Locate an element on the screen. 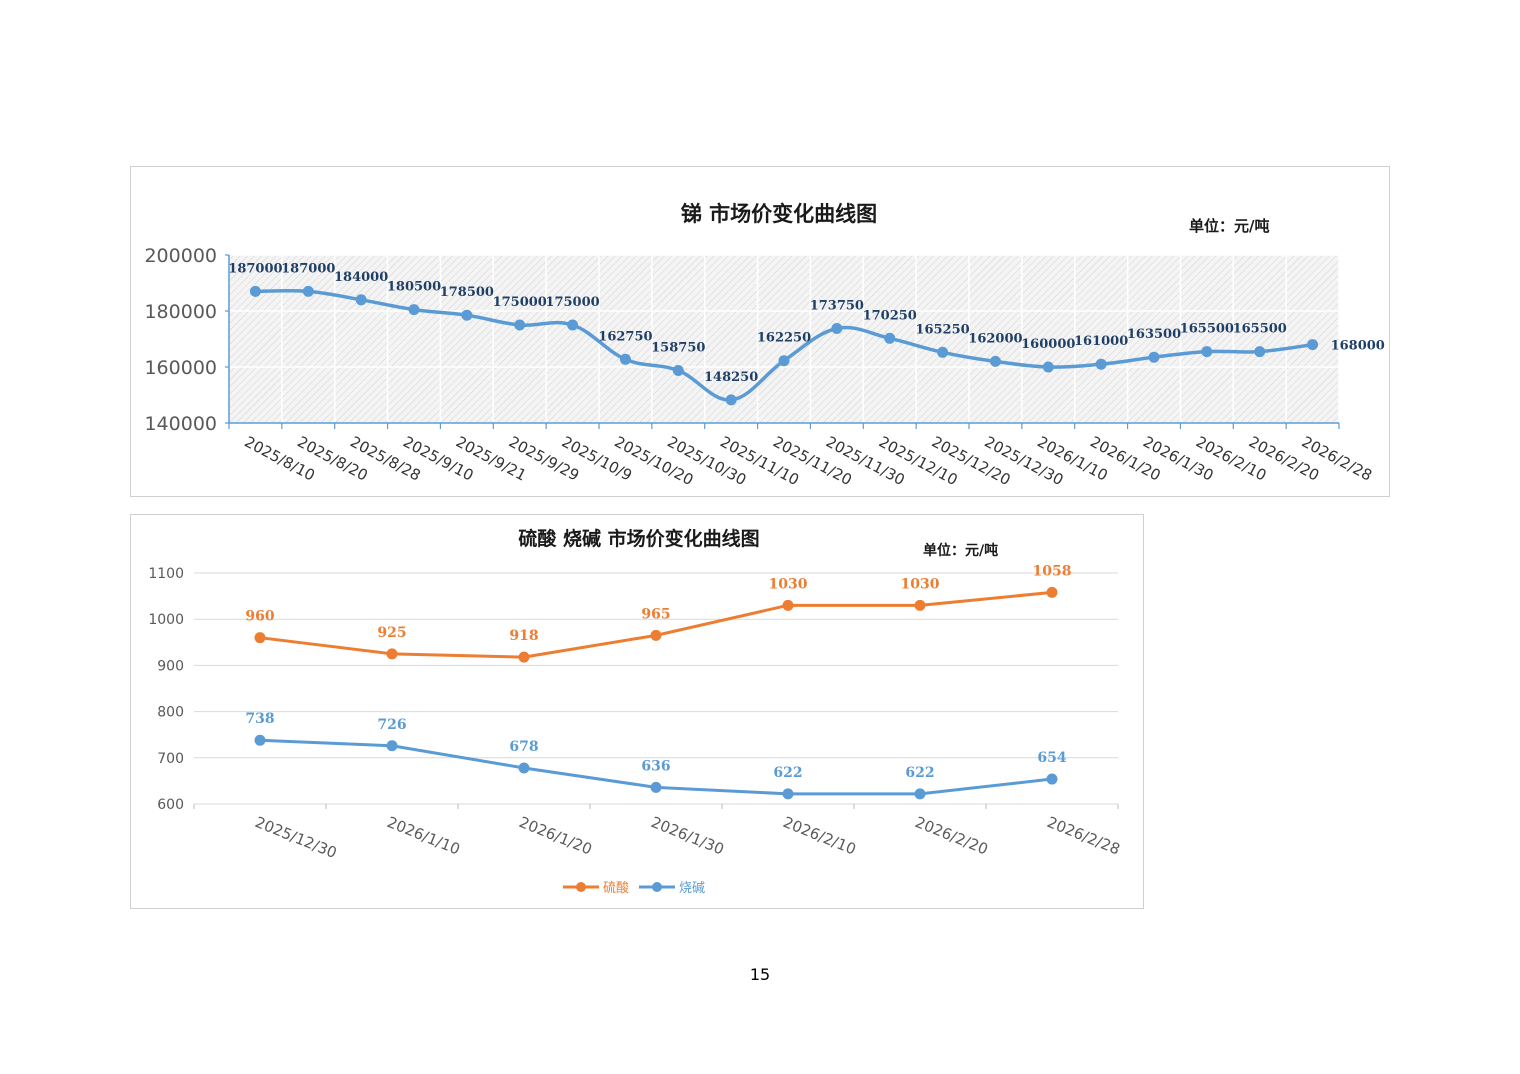 The width and height of the screenshot is (1520, 1074). data-label: 173750 is located at coordinates (837, 306).